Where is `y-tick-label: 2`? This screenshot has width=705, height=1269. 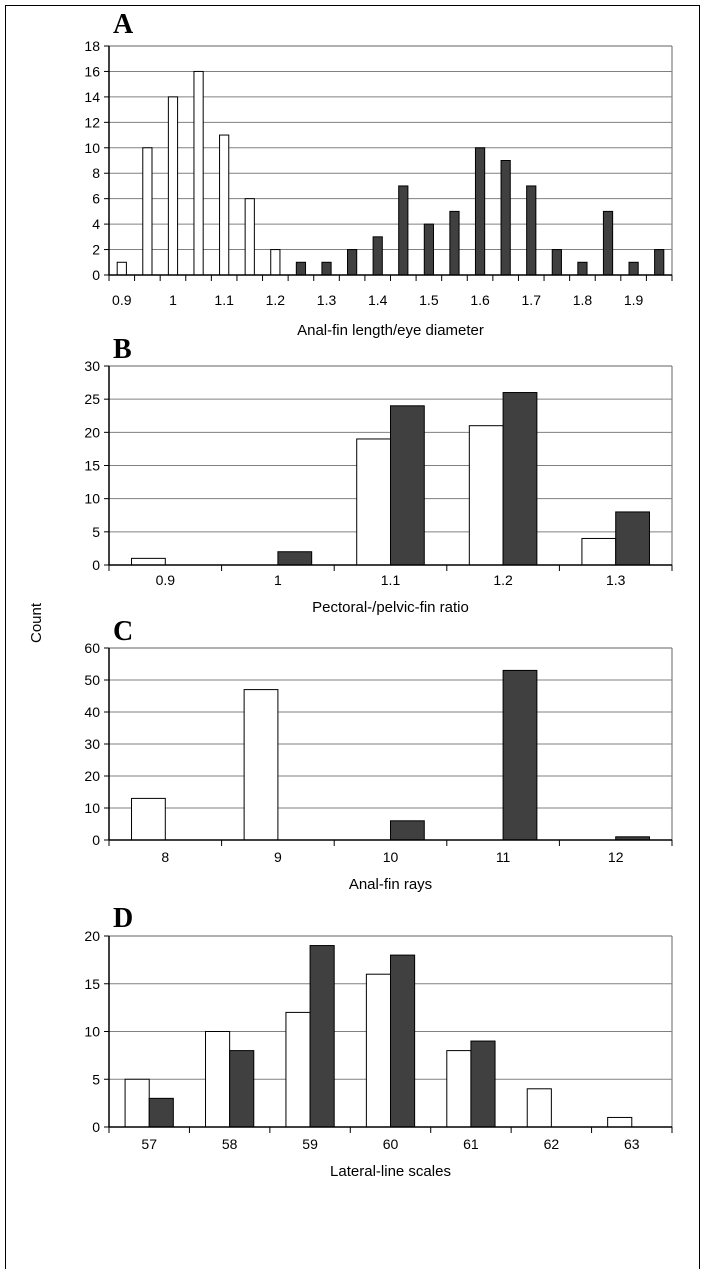
y-tick-label: 2 is located at coordinates (96, 250).